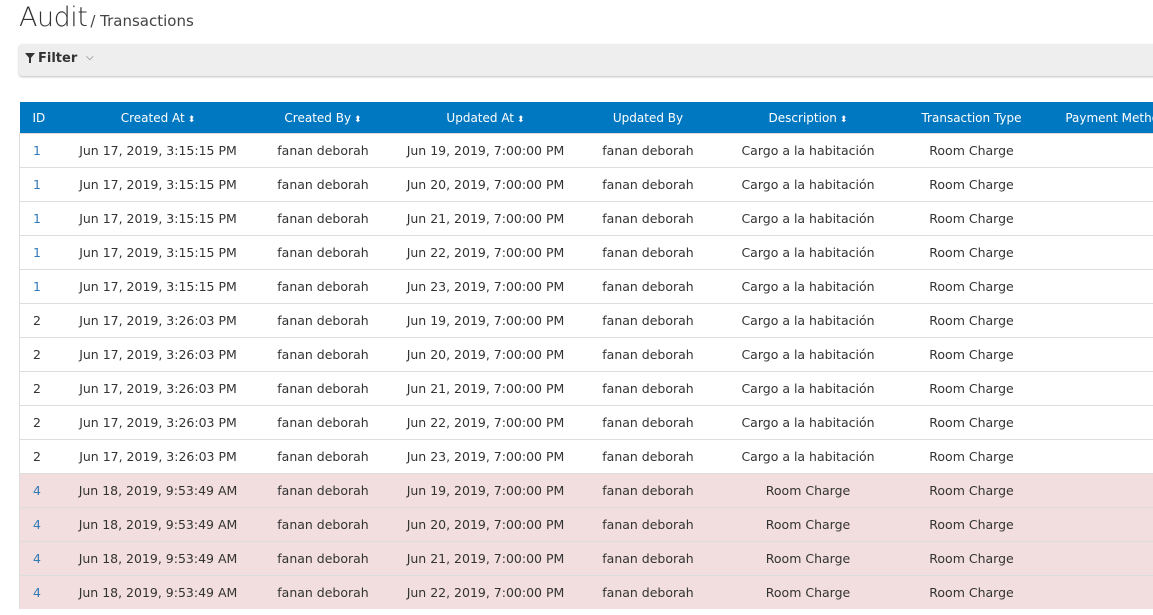 Image resolution: width=1153 pixels, height=615 pixels. What do you see at coordinates (648, 117) in the screenshot?
I see `column-header-label: Updated By` at bounding box center [648, 117].